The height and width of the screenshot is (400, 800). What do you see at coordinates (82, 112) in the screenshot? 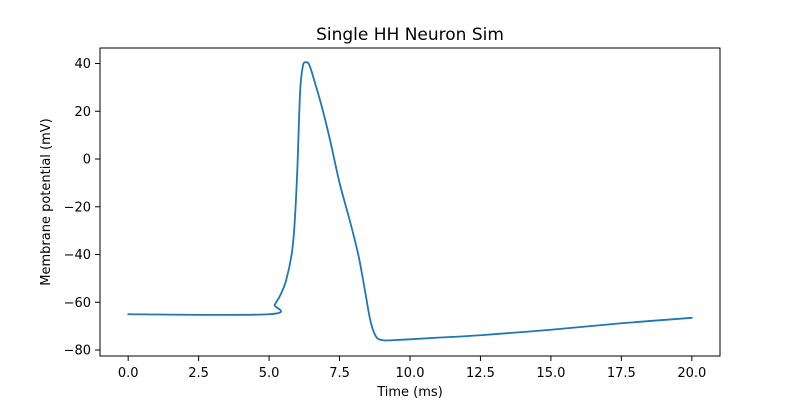
I see `y-tick-label: 20` at bounding box center [82, 112].